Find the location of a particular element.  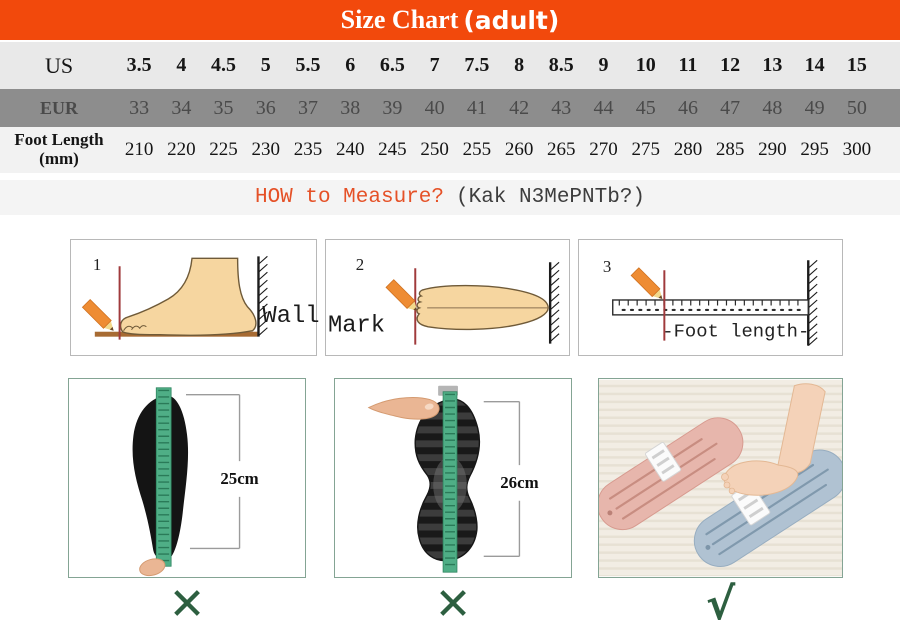

size-value: 13 is located at coordinates (772, 65).